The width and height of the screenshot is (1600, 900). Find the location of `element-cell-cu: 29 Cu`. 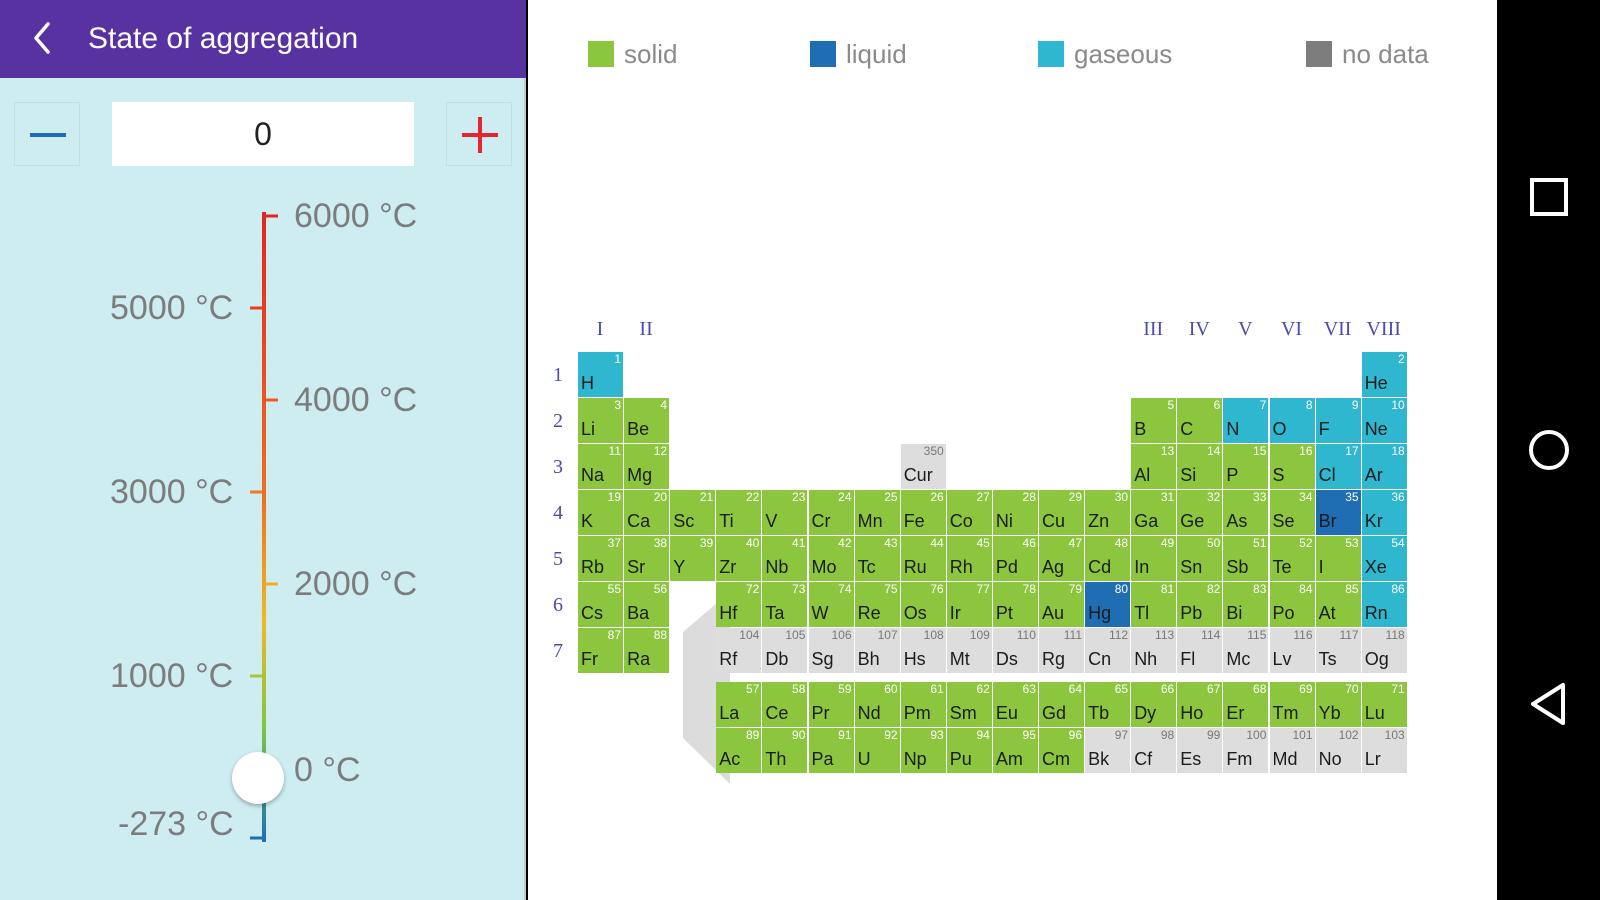

element-cell-cu: 29 Cu is located at coordinates (1061, 512).